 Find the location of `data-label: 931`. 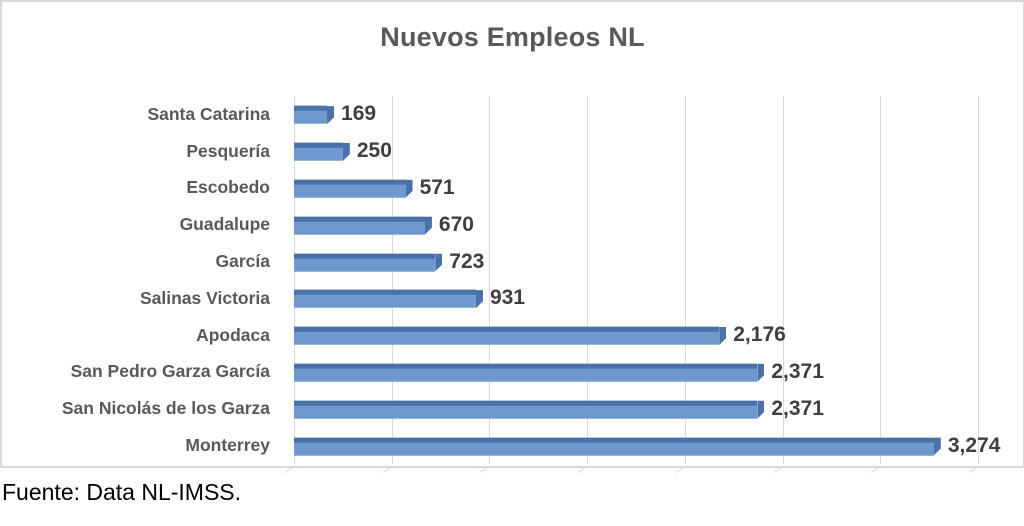

data-label: 931 is located at coordinates (507, 298).